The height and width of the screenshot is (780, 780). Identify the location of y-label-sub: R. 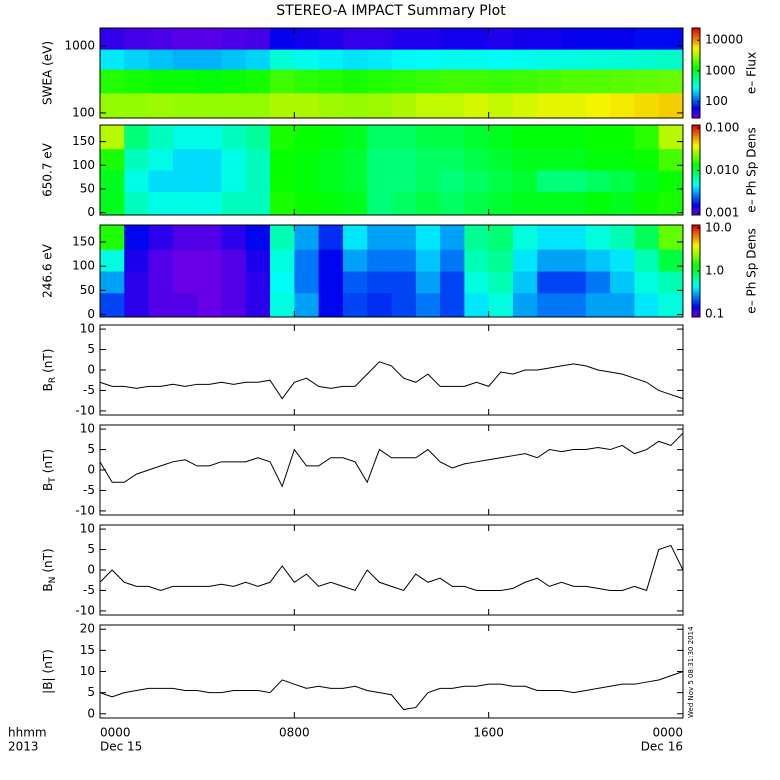
(53, 380).